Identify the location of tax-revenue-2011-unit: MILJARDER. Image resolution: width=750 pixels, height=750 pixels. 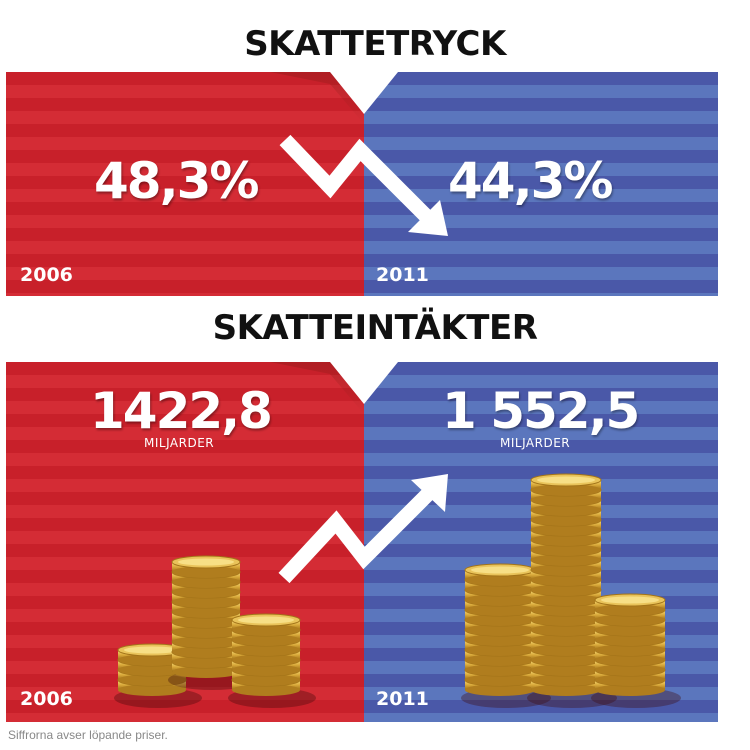
(535, 443).